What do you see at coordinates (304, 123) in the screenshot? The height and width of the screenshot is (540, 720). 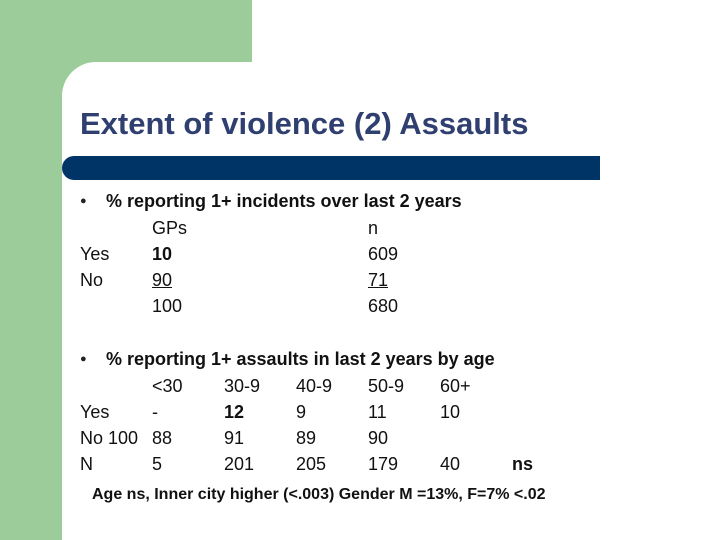 I see `slide-title: Extent of violence (2) Assaults` at bounding box center [304, 123].